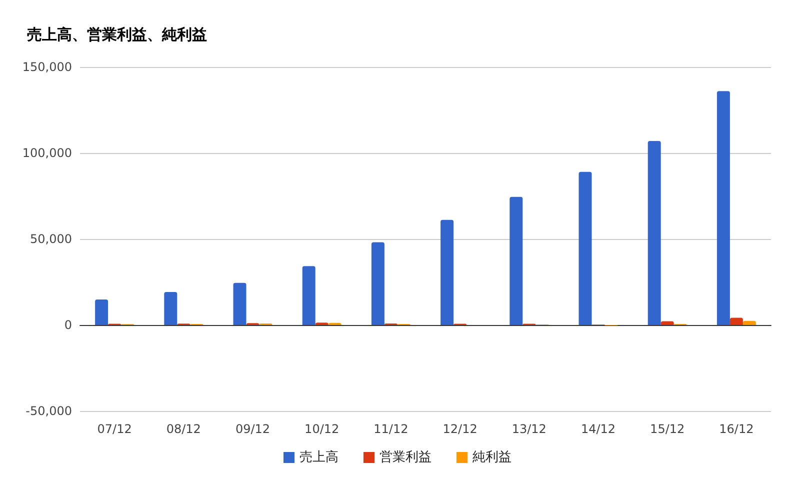 Image resolution: width=795 pixels, height=491 pixels. What do you see at coordinates (322, 429) in the screenshot?
I see `x-tick-label: 10/12` at bounding box center [322, 429].